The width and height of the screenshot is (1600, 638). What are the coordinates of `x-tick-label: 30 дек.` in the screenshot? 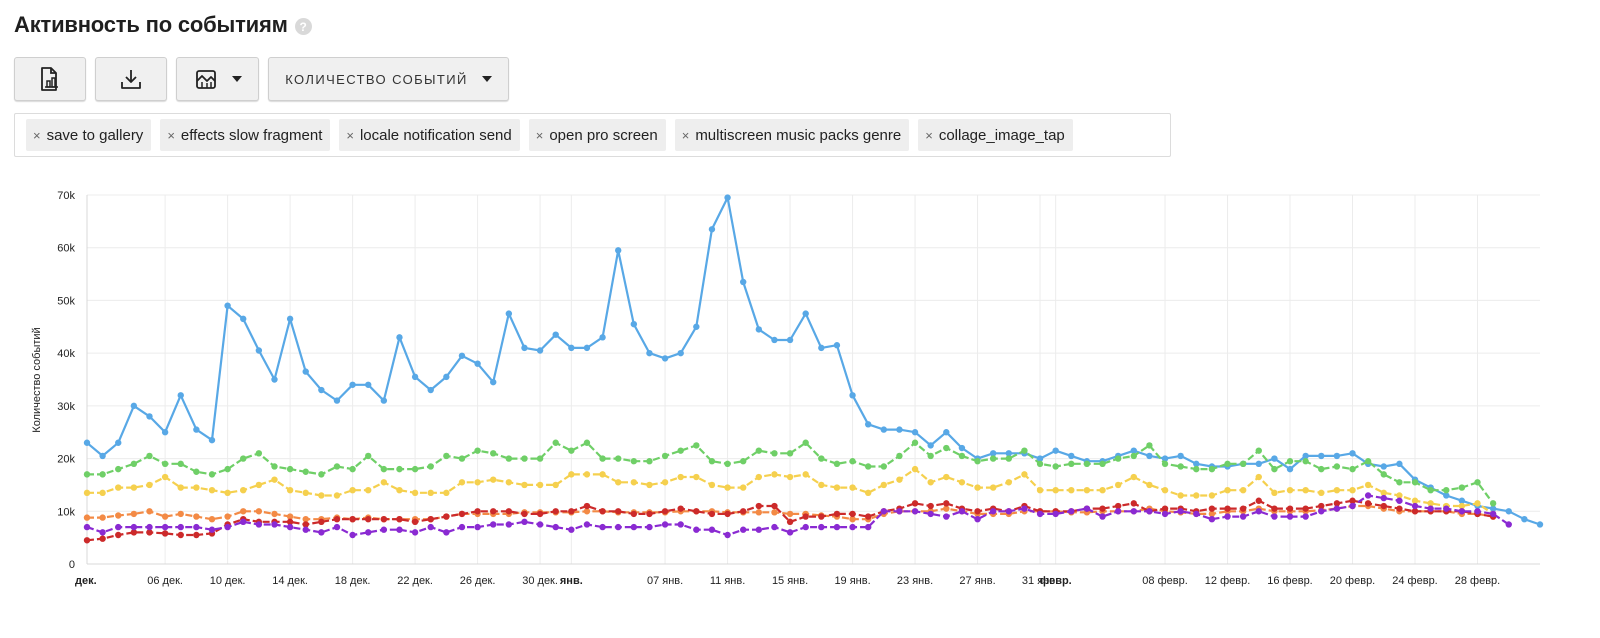 It's located at (540, 581).